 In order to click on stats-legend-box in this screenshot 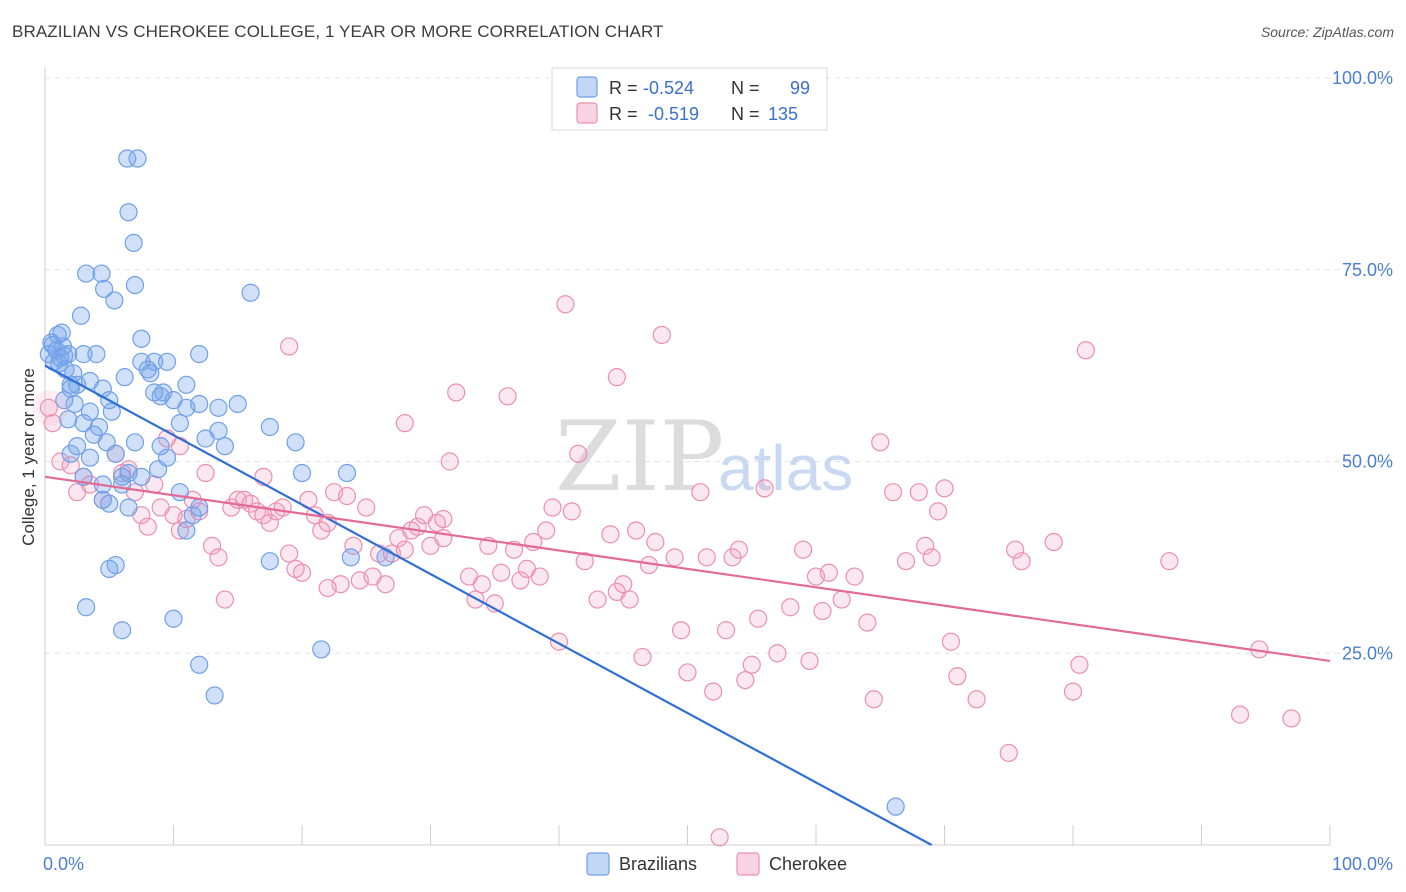, I will do `click(689, 99)`.